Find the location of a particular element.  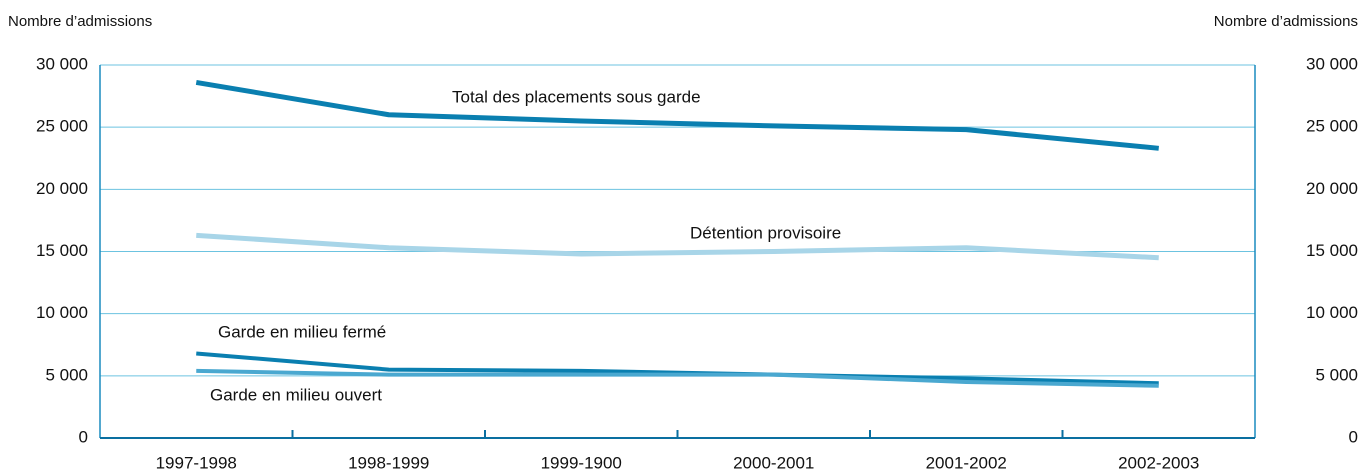

x-tick-label: 2001-2002 is located at coordinates (966, 462).